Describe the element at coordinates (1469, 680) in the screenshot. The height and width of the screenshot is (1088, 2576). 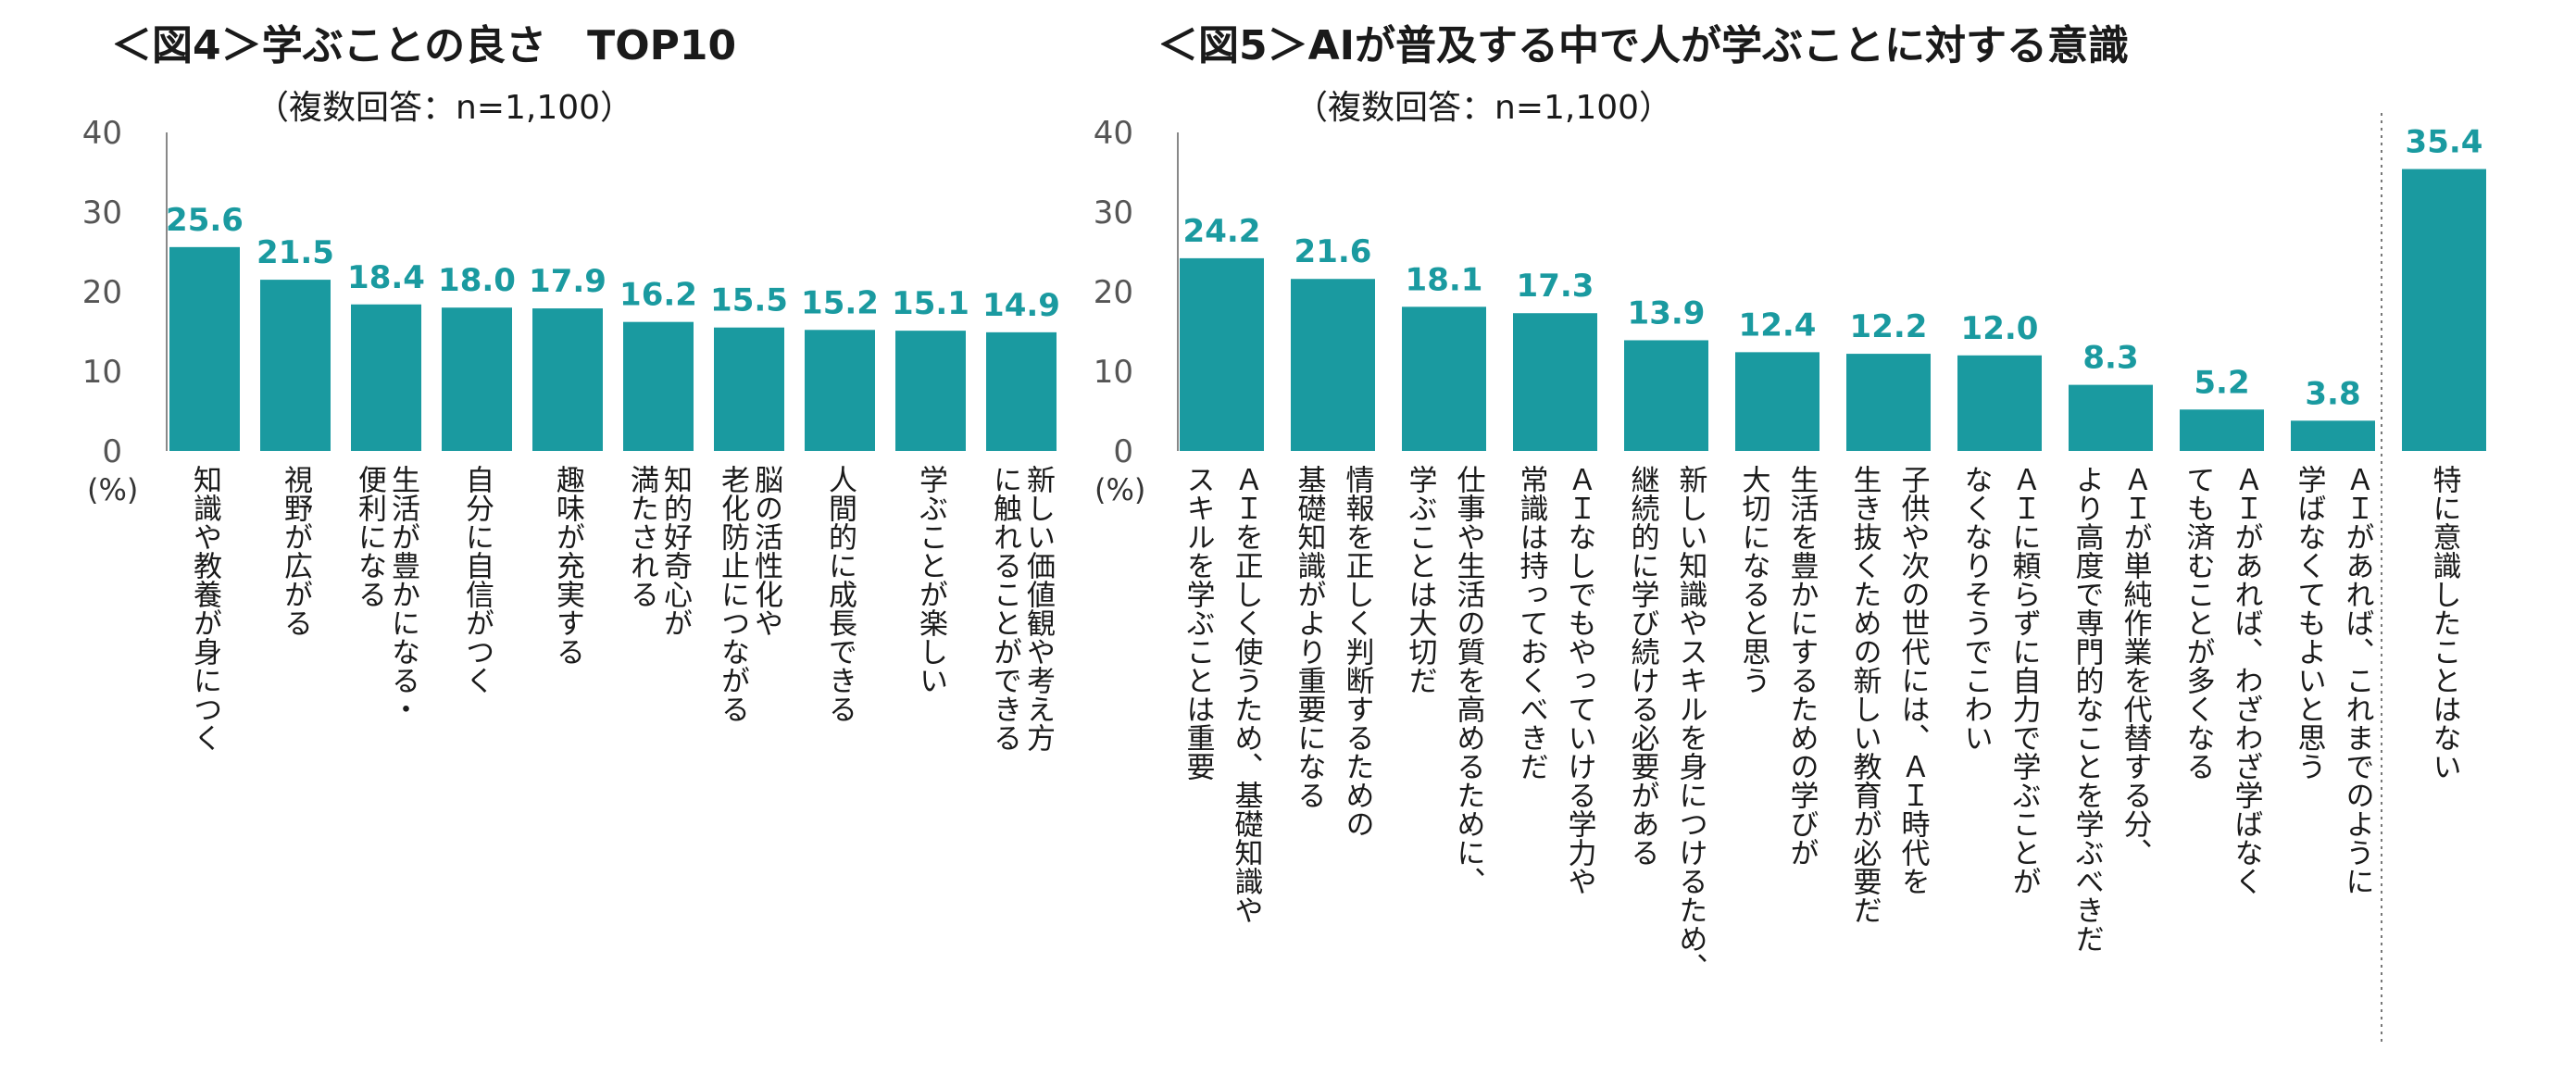
I see `chart5-category-label: 仕事や生活の質を高めるために、` at that location.